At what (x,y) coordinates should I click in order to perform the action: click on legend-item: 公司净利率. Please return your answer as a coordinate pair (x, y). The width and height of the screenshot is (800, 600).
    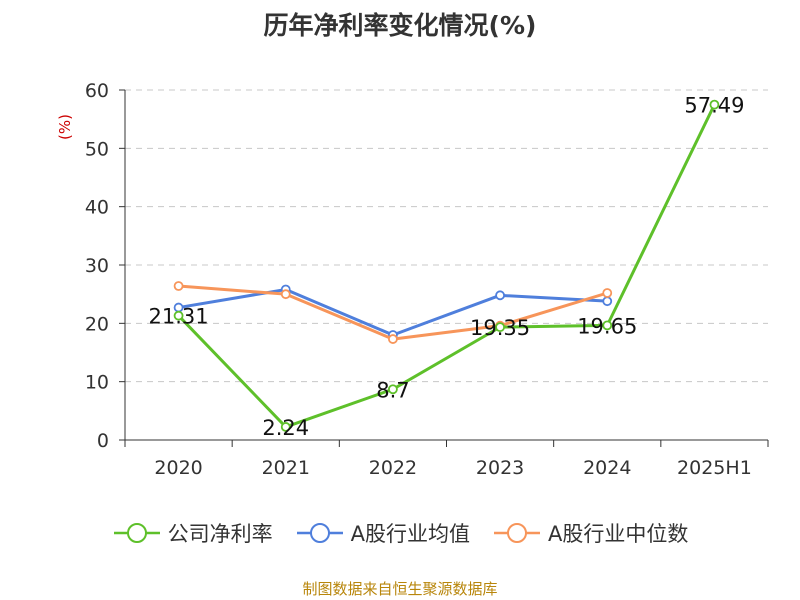
    Looking at the image, I should click on (192, 533).